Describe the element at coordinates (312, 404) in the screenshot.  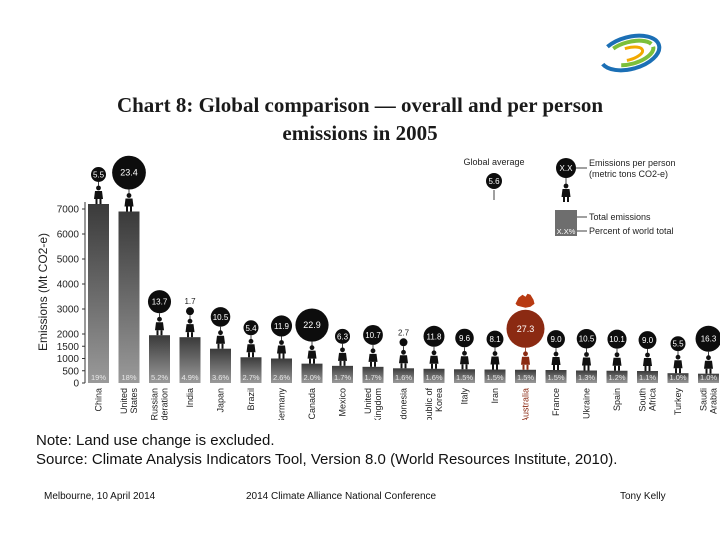
I see `category-label: Canada` at that location.